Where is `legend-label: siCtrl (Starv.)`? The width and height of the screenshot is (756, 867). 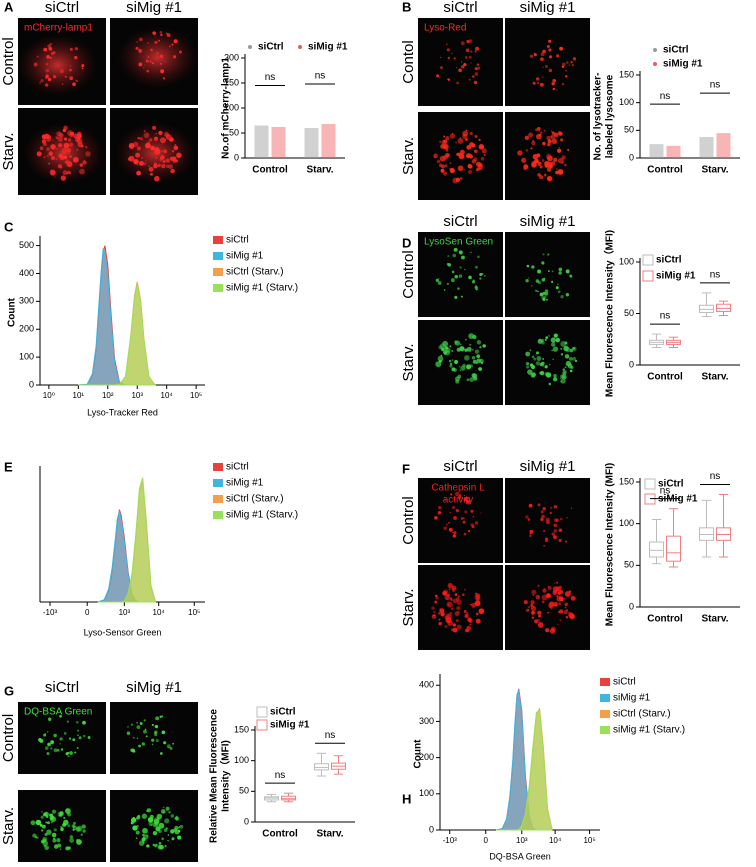
legend-label: siCtrl (Starv.) is located at coordinates (642, 714).